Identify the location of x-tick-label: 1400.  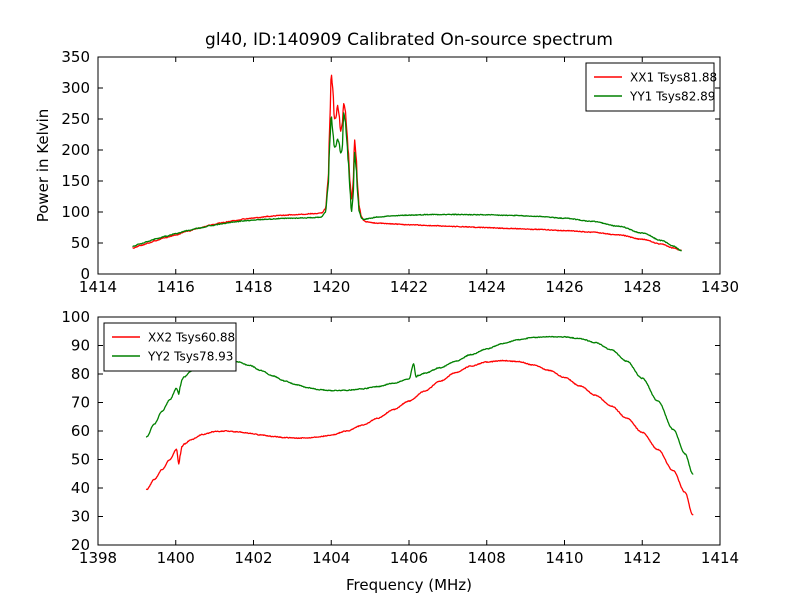
(176, 558).